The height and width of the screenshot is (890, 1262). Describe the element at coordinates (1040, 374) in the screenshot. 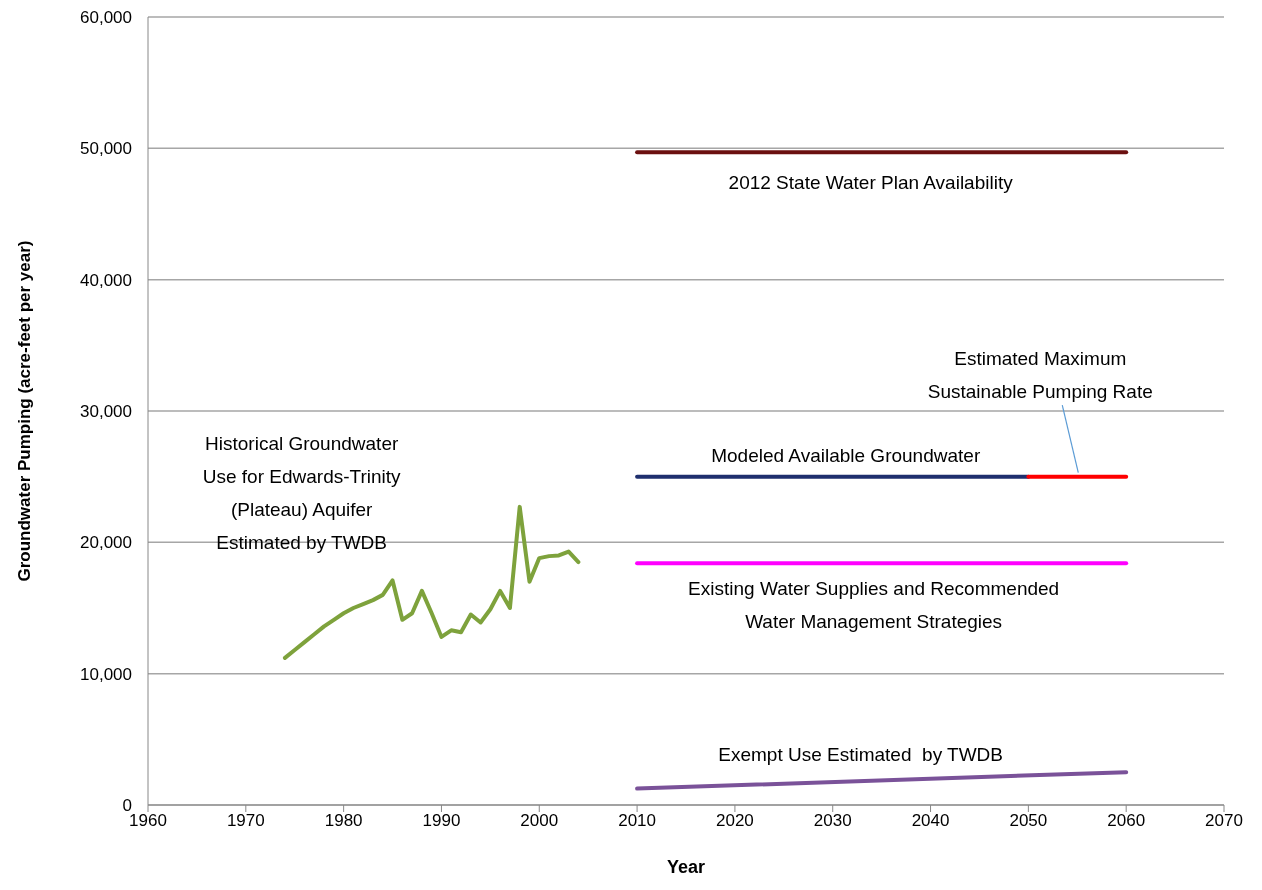

I see `text: Estimated Maximum Sustainable Pumping Rate` at that location.